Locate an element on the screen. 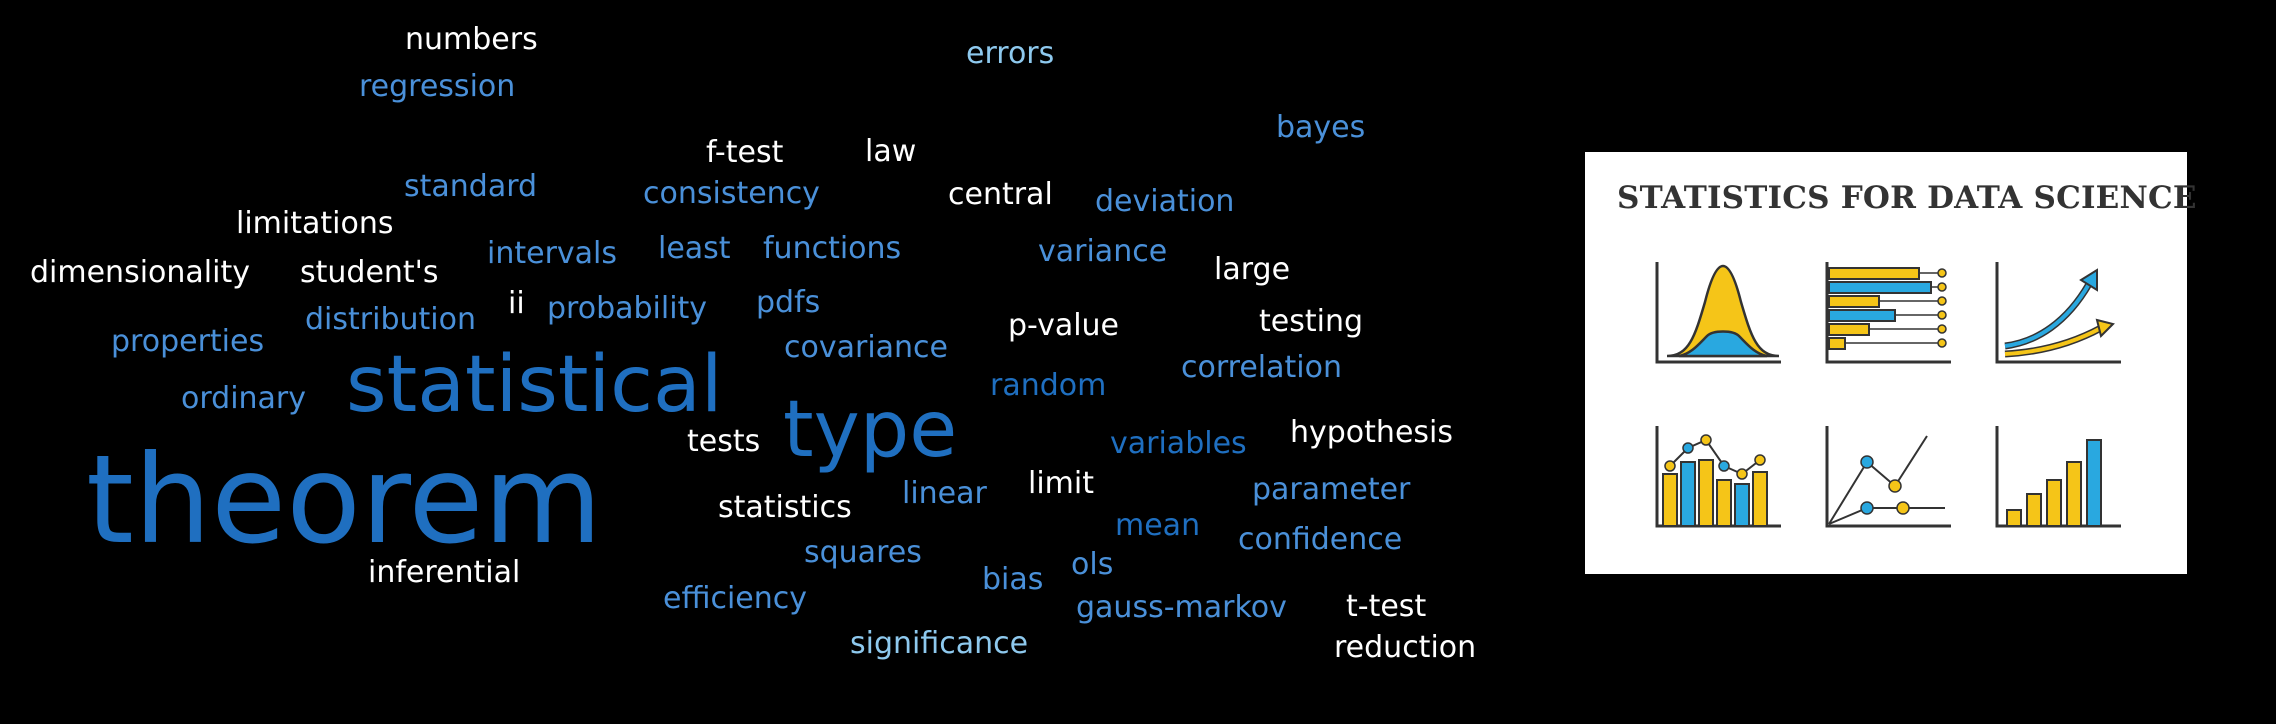  word-cloud-term: regression is located at coordinates (437, 87).